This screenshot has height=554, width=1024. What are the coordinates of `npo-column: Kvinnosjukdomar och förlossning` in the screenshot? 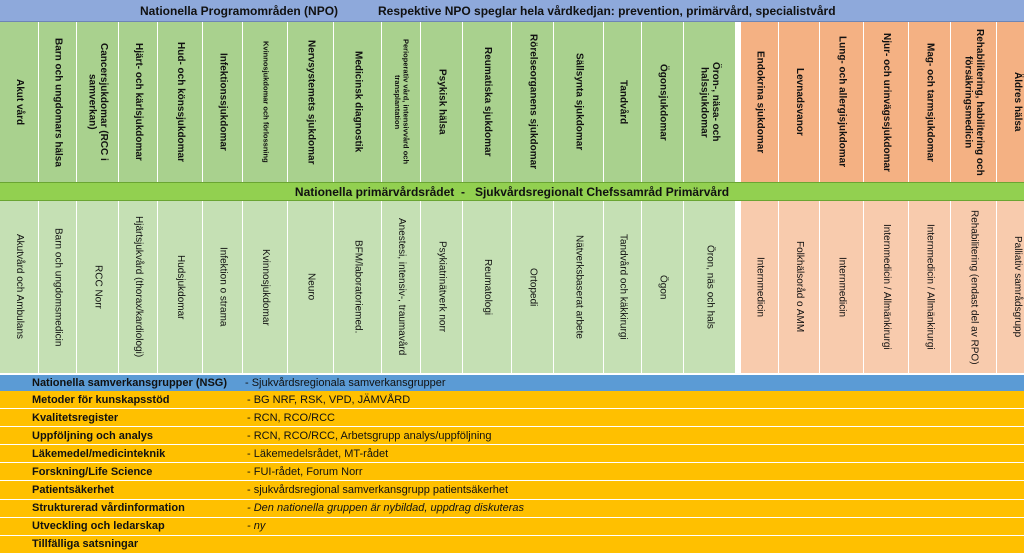 It's located at (265, 102).